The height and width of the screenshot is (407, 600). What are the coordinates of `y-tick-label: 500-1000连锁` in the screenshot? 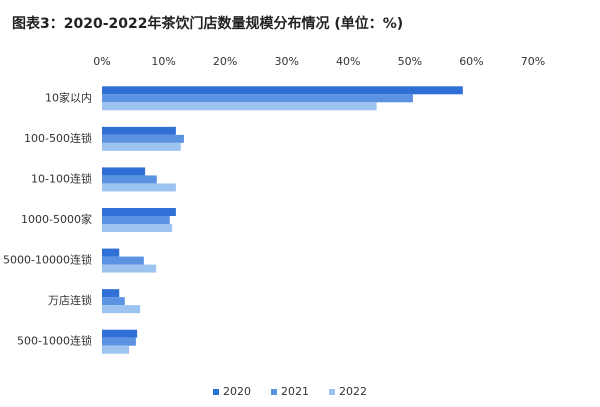 It's located at (54, 341).